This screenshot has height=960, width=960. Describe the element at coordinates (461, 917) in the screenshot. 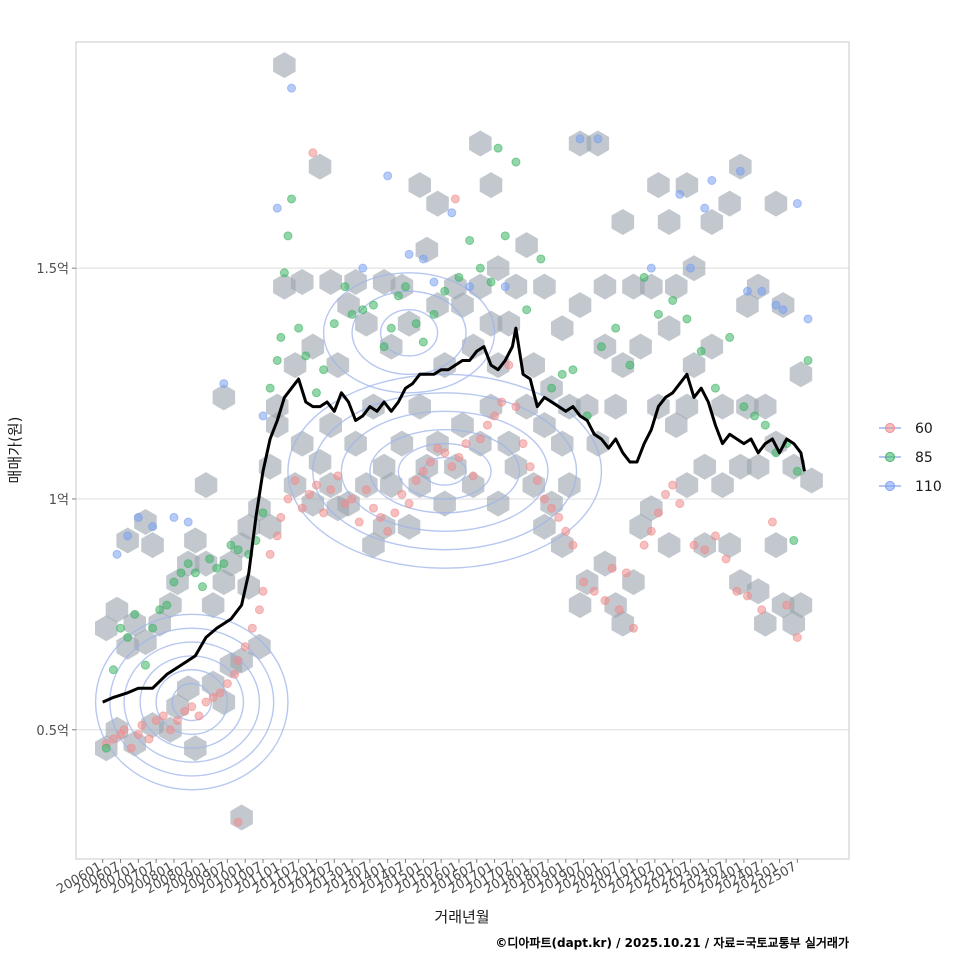

I see `x-axis-title: 거래년월` at that location.